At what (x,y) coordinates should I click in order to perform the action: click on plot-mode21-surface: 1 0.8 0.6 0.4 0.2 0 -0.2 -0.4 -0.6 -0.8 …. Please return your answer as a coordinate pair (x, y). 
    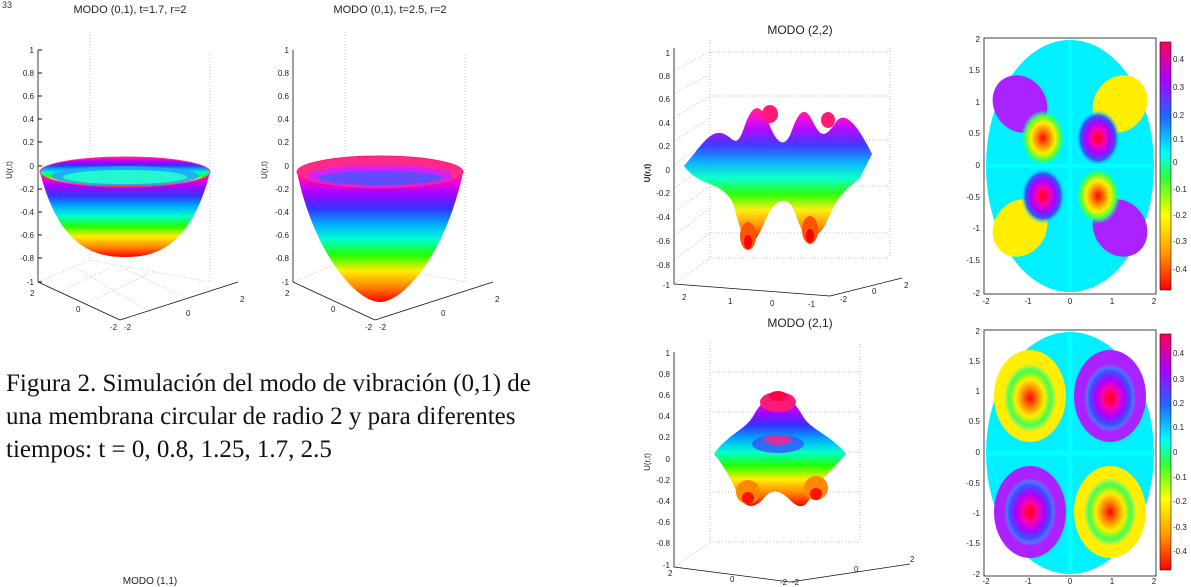
    Looking at the image, I should click on (779, 464).